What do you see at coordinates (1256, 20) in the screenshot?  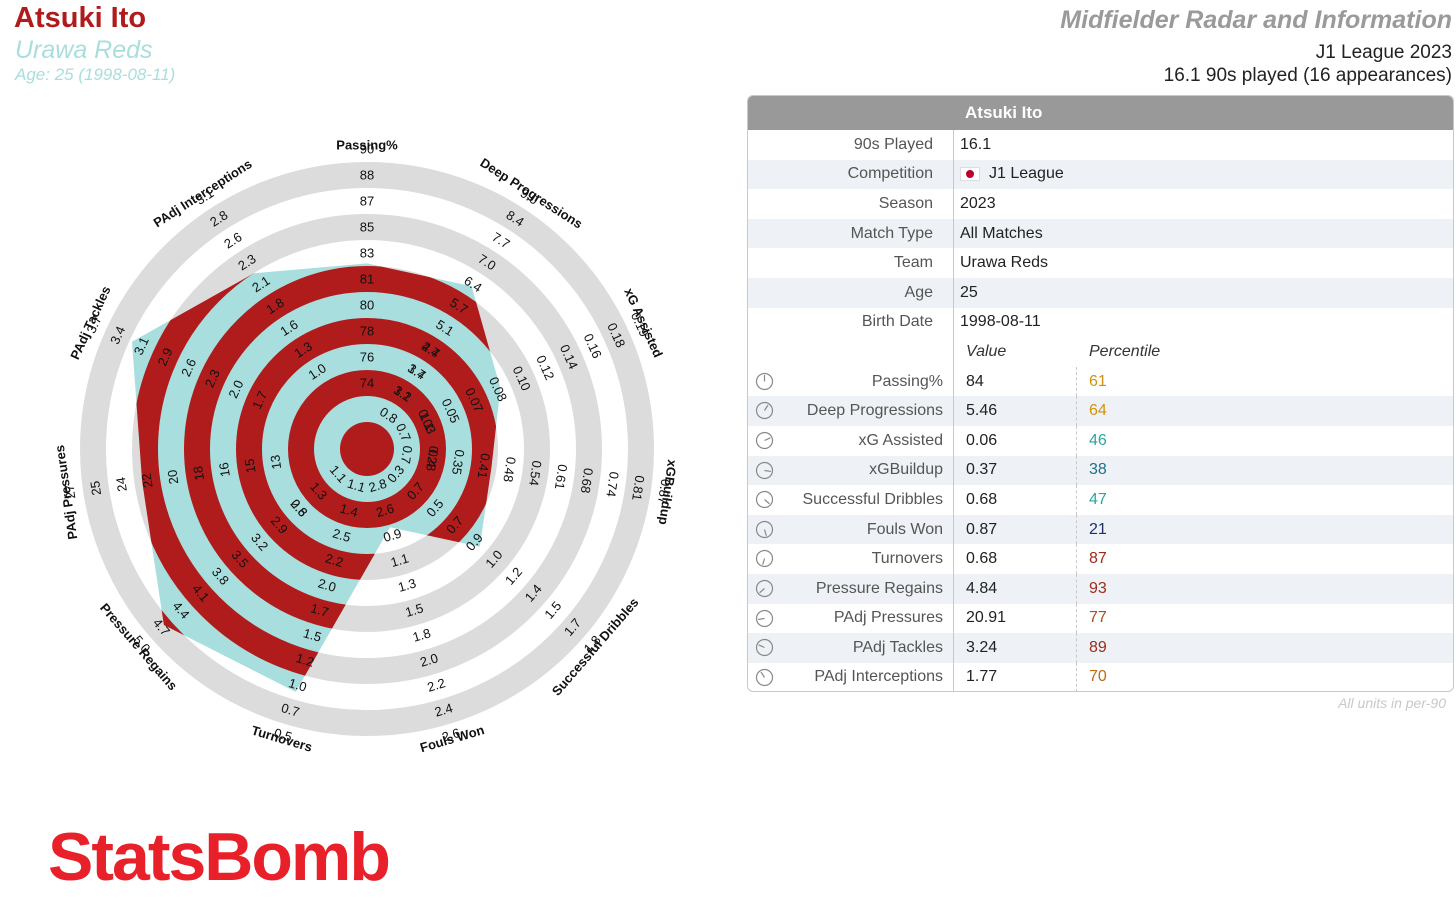 I see `report-title: Midfielder Radar and Information` at bounding box center [1256, 20].